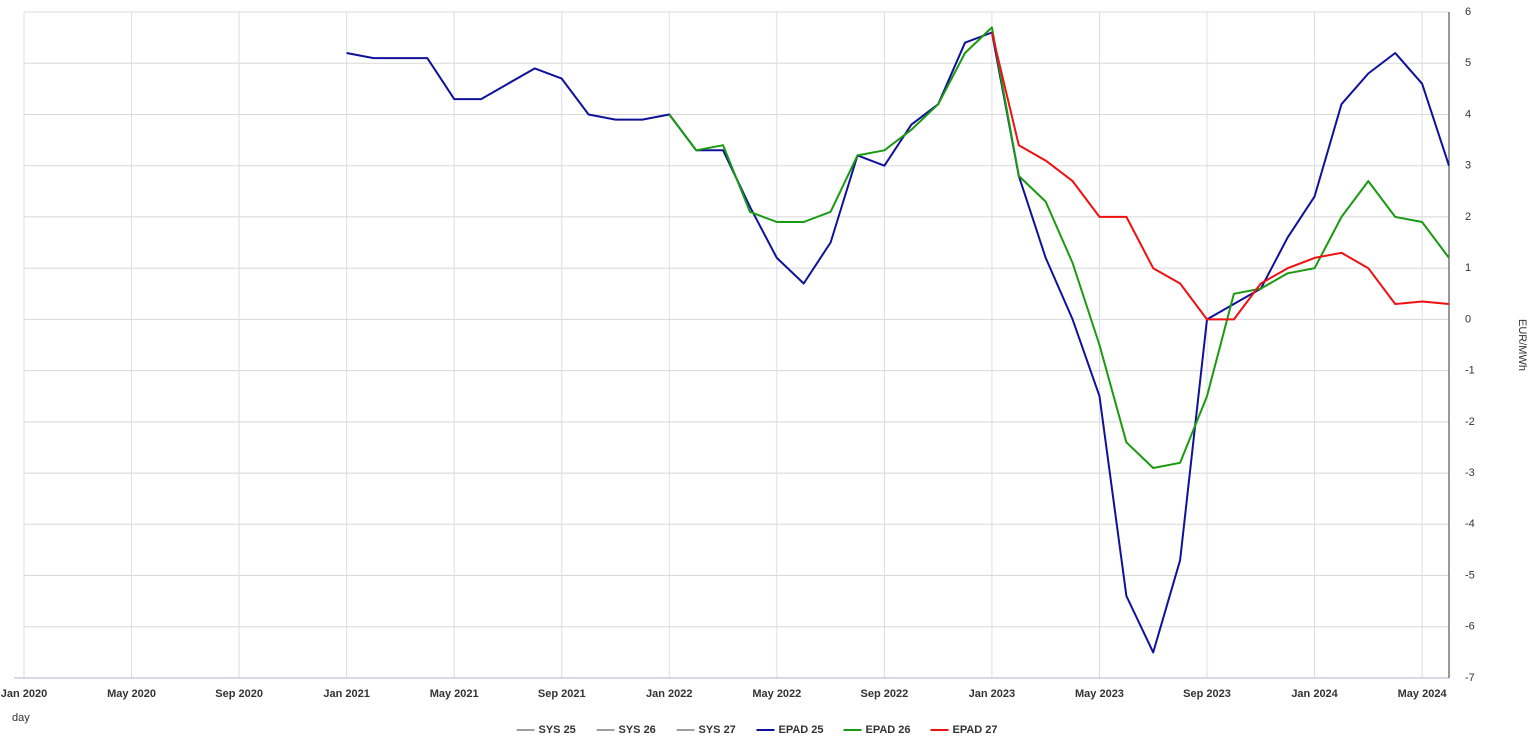  I want to click on y-tick-label: -4, so click(1470, 524).